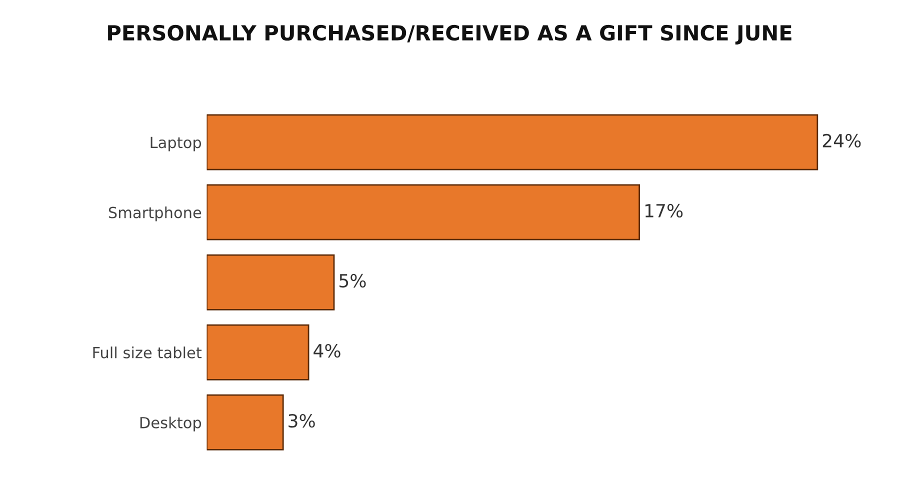 Image resolution: width=899 pixels, height=491 pixels. I want to click on data-label: 17%, so click(664, 211).